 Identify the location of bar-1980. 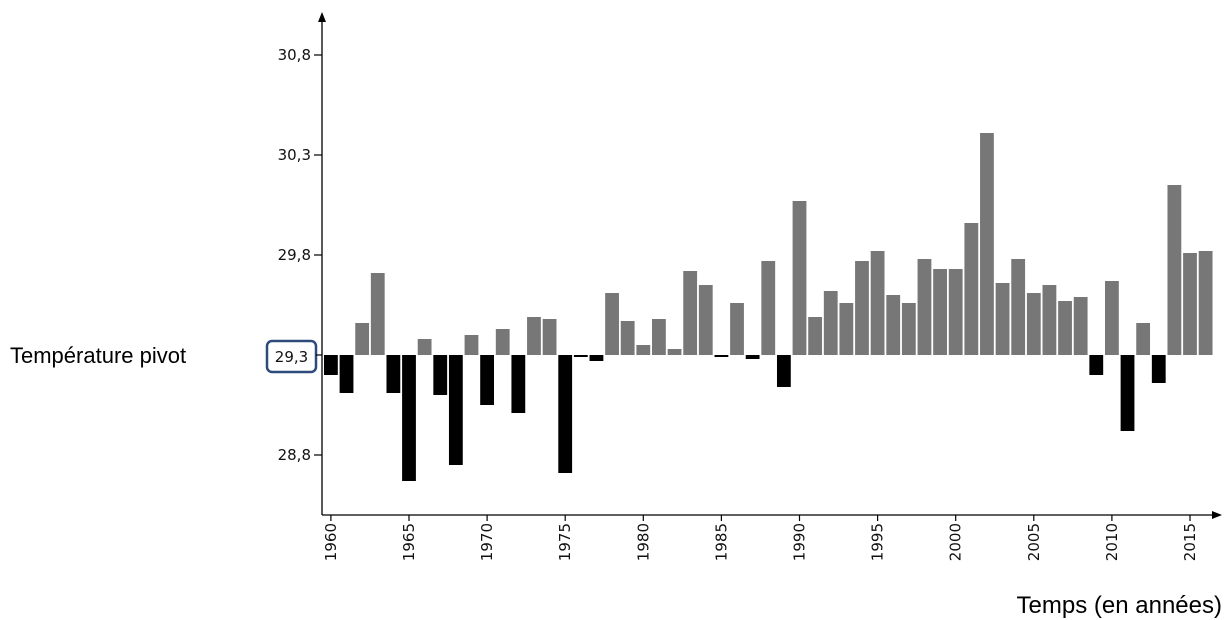
(643, 350).